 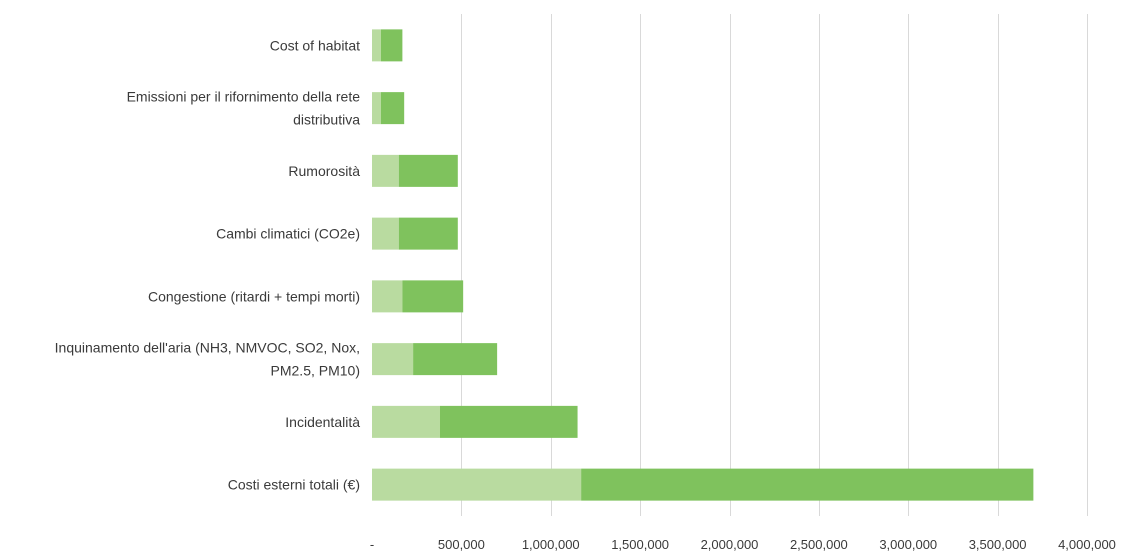 What do you see at coordinates (372, 544) in the screenshot?
I see `x-tick-label: -` at bounding box center [372, 544].